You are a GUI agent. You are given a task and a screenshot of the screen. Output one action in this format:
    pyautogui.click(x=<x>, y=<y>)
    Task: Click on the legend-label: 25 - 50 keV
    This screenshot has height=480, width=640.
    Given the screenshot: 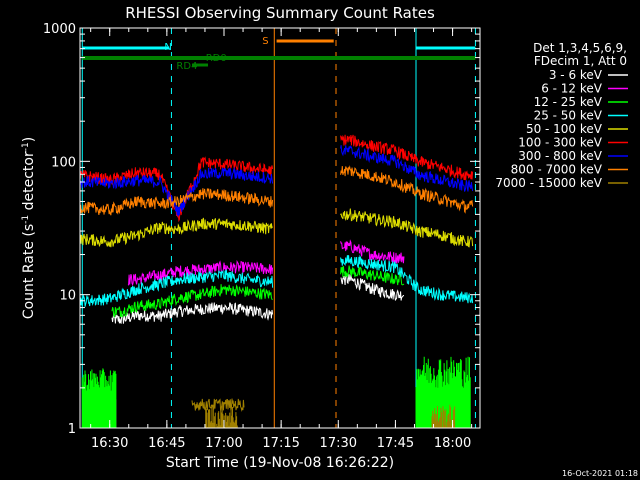 What is the action you would take?
    pyautogui.click(x=568, y=116)
    